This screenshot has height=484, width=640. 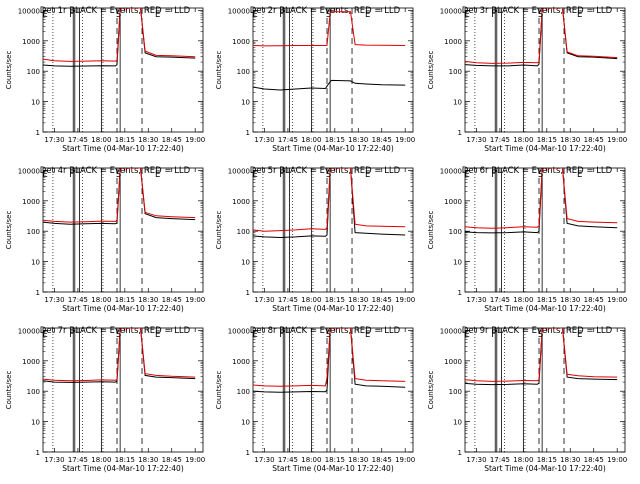 I want to click on panel-title: Det 3r BLACK = Events, RED = LLD, so click(x=537, y=11).